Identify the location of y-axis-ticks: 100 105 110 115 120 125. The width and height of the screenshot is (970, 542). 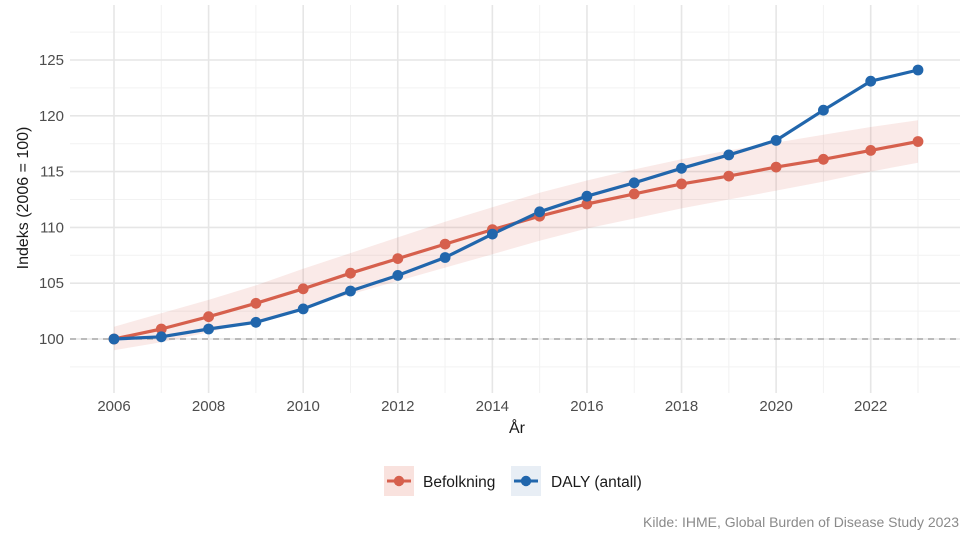
(51, 200).